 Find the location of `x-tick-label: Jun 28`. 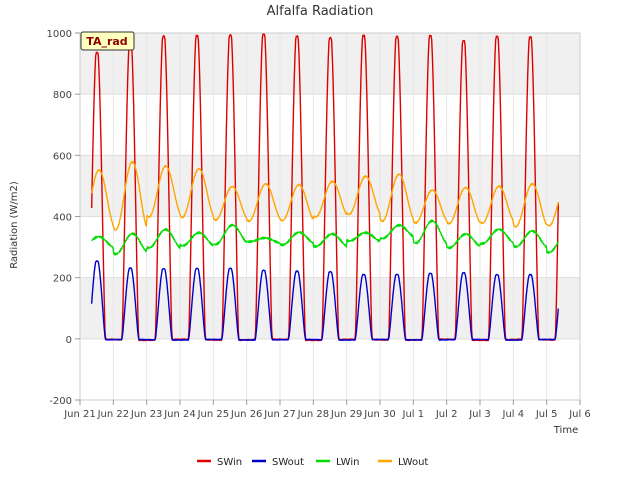

x-tick-label: Jun 28 is located at coordinates (313, 414).